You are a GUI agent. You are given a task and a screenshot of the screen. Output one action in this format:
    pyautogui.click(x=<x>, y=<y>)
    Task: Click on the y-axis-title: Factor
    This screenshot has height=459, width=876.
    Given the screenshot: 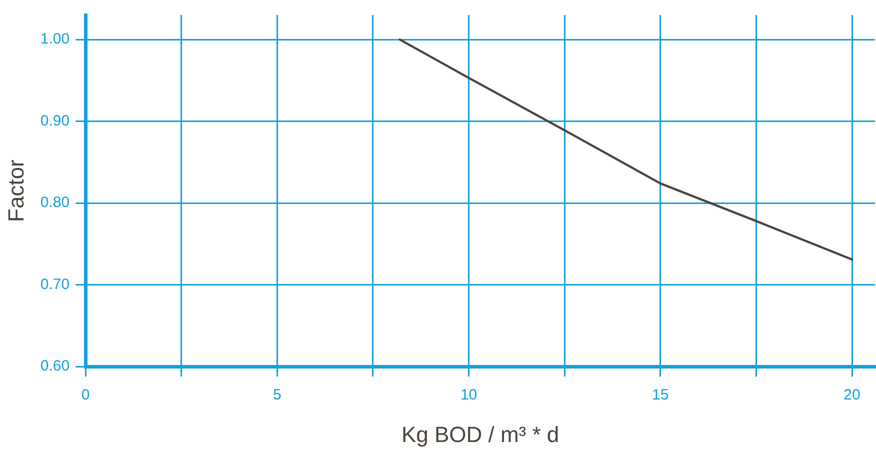 What is the action you would take?
    pyautogui.click(x=15, y=191)
    